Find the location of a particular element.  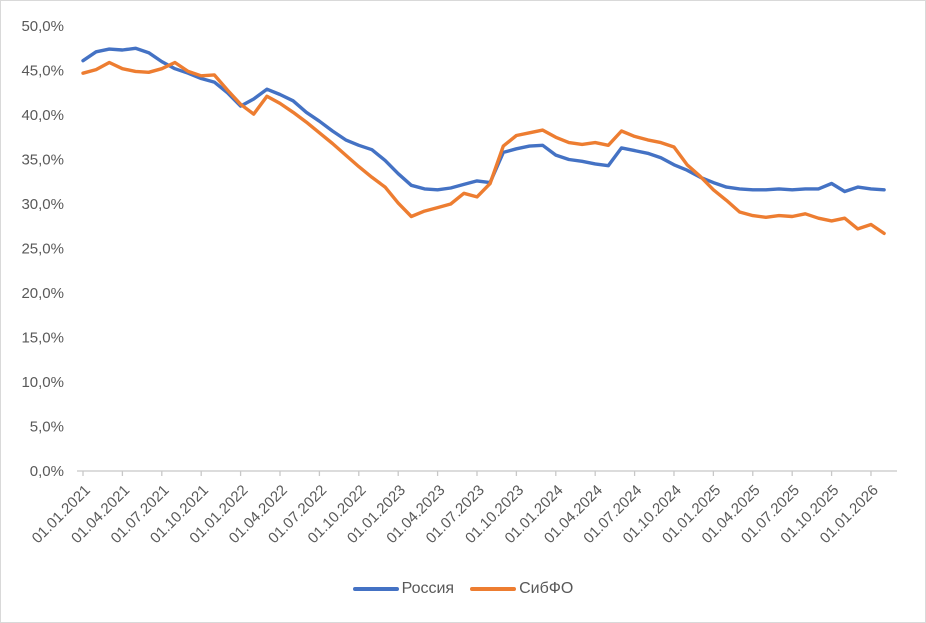

legend-label-sibfo: СибФО is located at coordinates (546, 588).